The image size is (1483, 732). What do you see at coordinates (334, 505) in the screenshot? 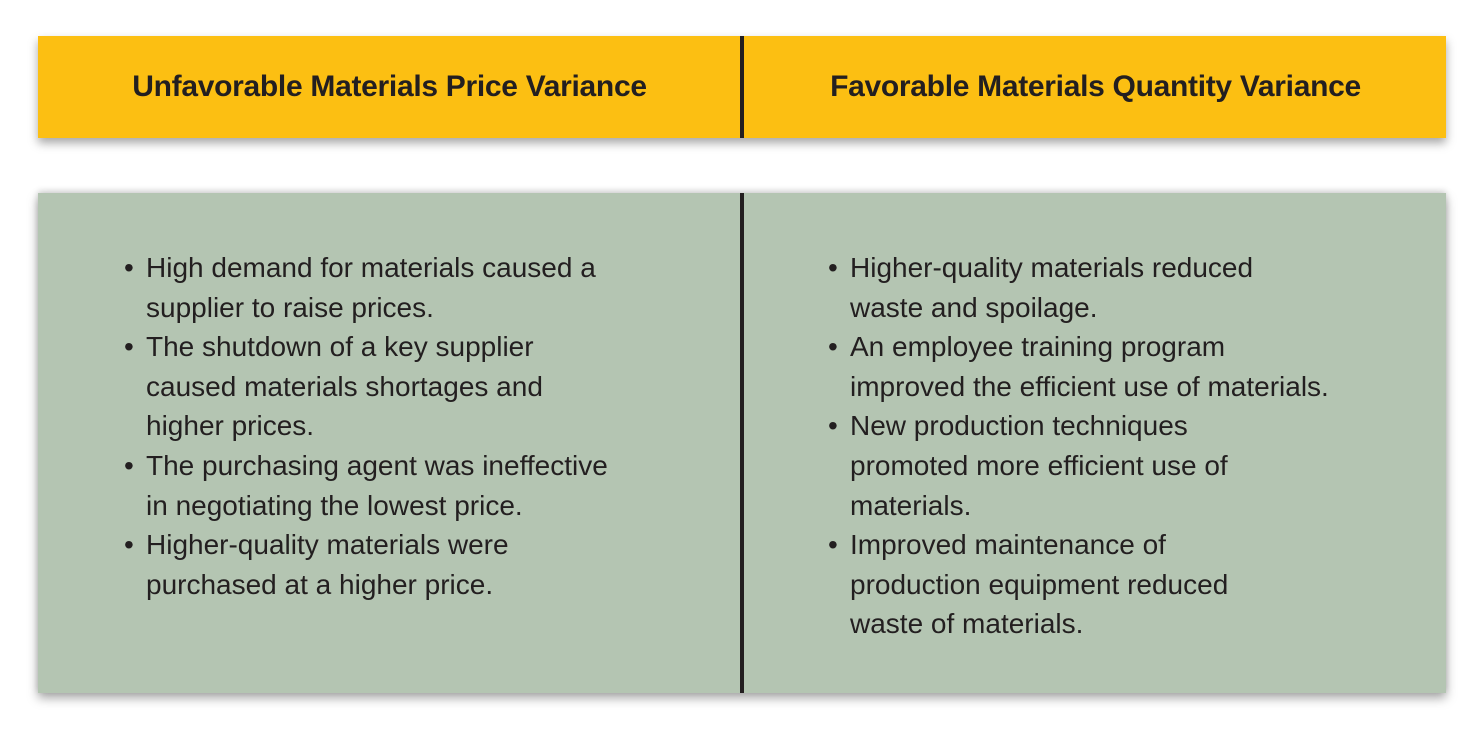
I see `reason-line: in negotiating the lowest price.` at bounding box center [334, 505].